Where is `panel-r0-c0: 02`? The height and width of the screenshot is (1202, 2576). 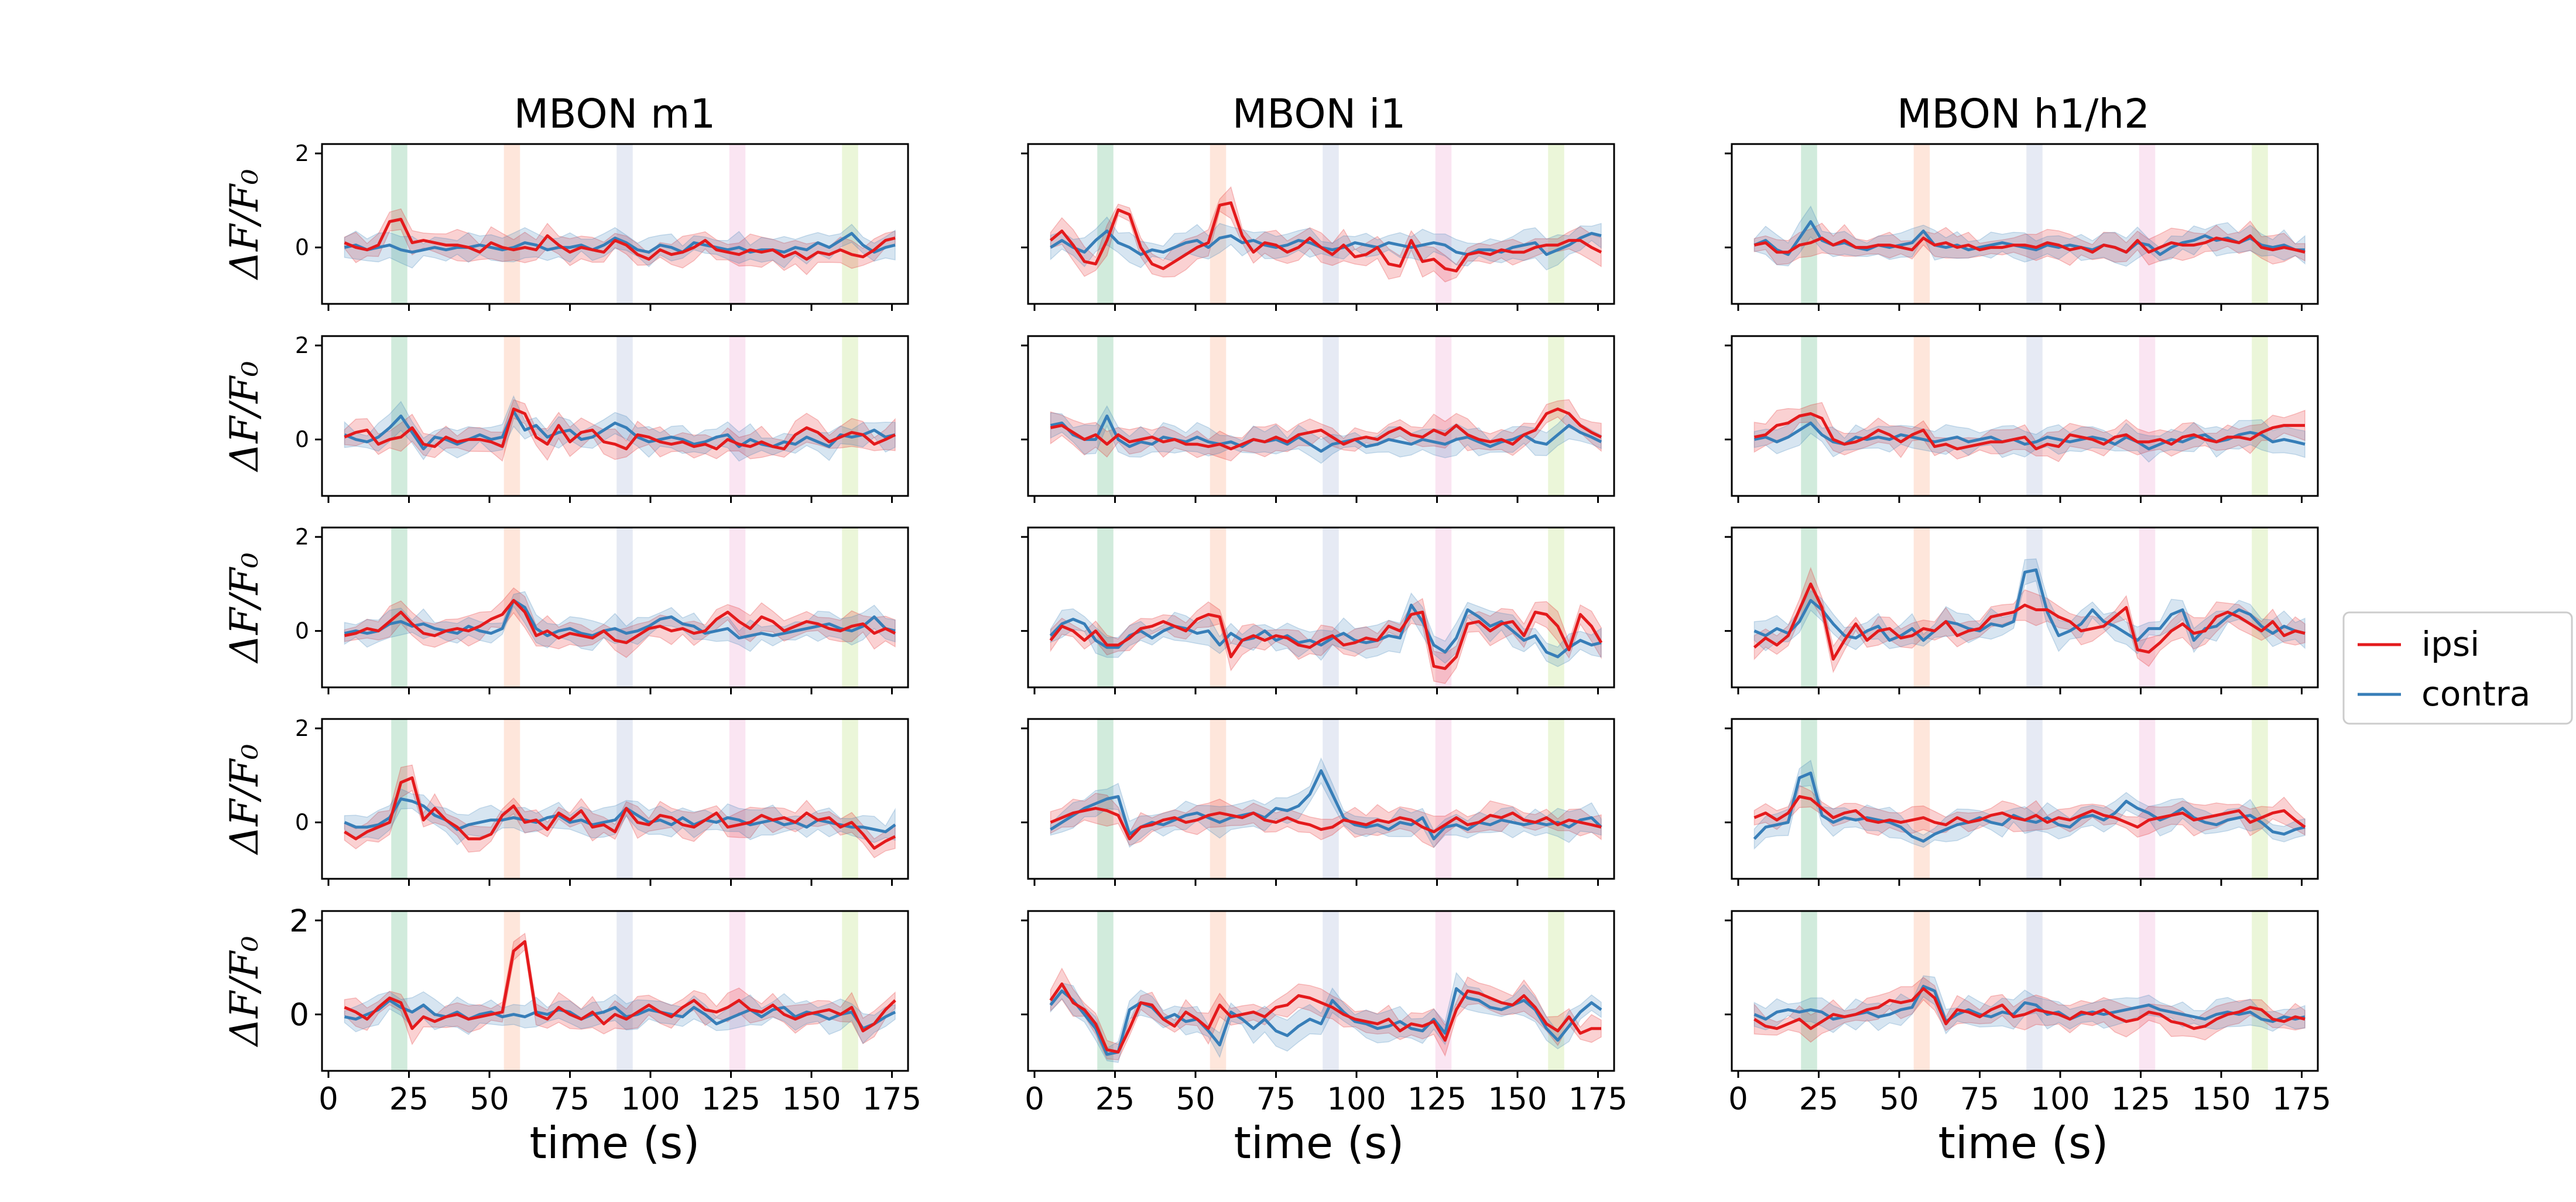 panel-r0-c0: 02 is located at coordinates (602, 226).